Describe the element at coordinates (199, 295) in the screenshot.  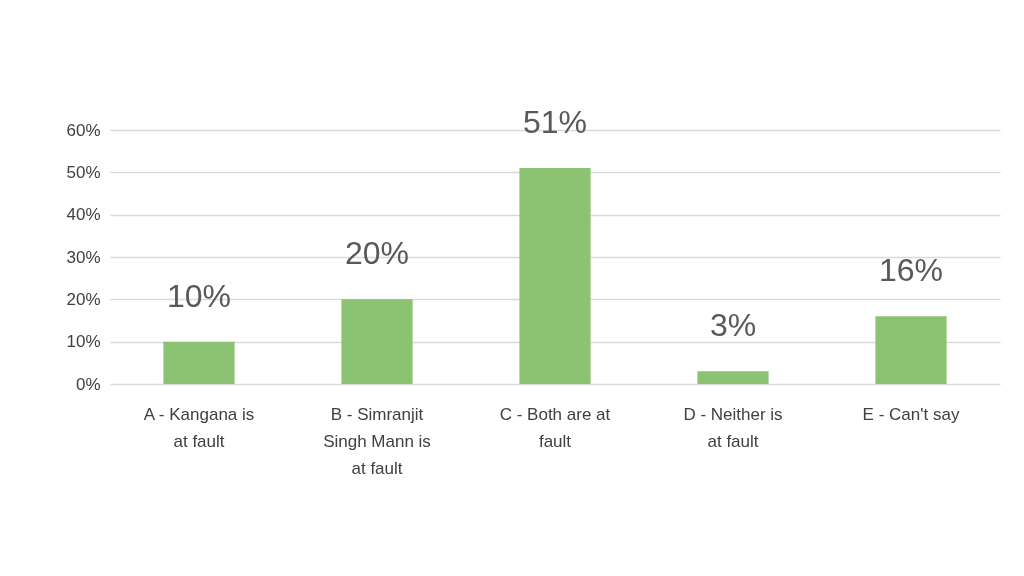
I see `data-label: 10%` at that location.